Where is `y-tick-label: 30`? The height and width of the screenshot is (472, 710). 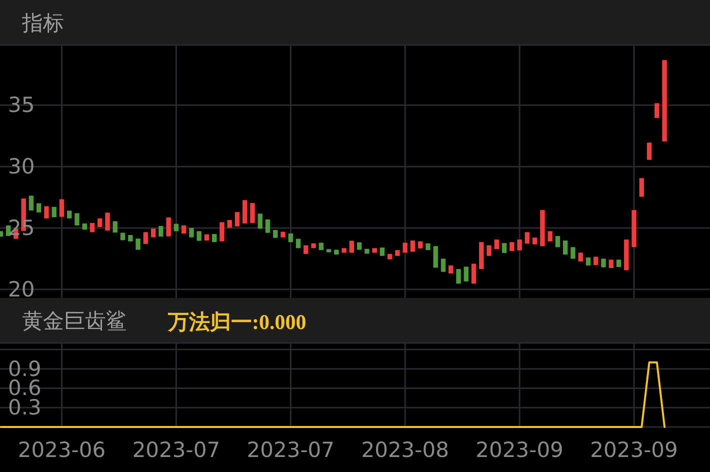
y-tick-label: 30 is located at coordinates (21, 166).